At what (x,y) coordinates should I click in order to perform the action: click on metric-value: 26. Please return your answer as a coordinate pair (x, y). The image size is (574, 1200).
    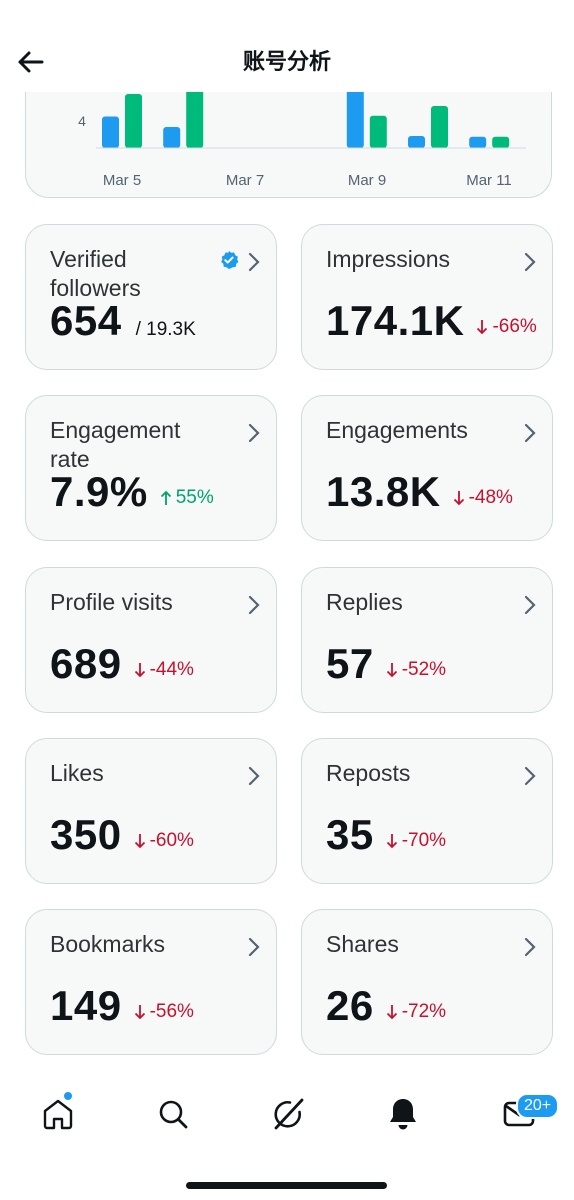
    Looking at the image, I should click on (350, 1005).